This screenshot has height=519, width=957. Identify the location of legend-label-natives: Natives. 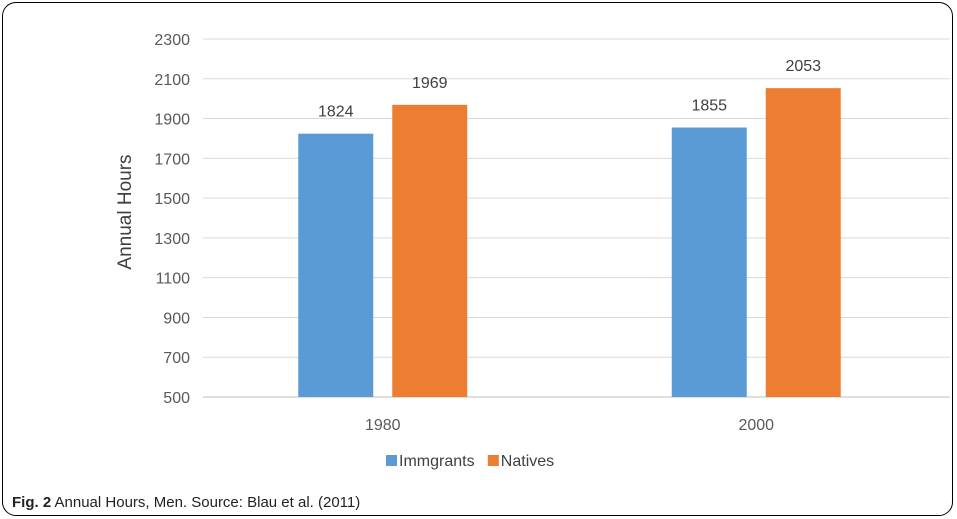
(527, 461).